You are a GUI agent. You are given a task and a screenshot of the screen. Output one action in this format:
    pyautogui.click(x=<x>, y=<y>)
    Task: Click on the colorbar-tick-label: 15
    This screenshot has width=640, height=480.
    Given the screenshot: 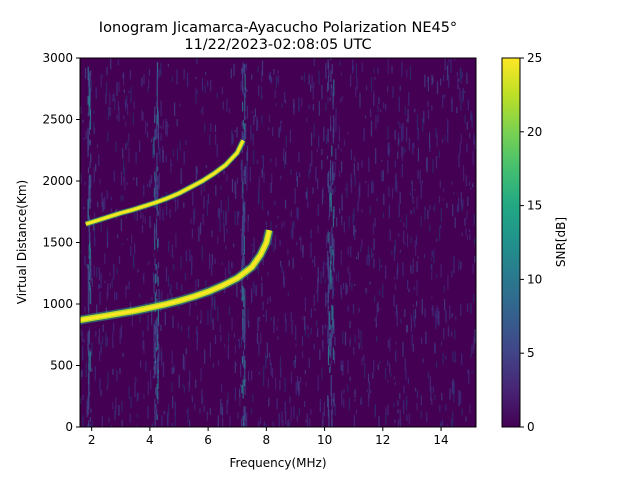 What is the action you would take?
    pyautogui.click(x=534, y=206)
    